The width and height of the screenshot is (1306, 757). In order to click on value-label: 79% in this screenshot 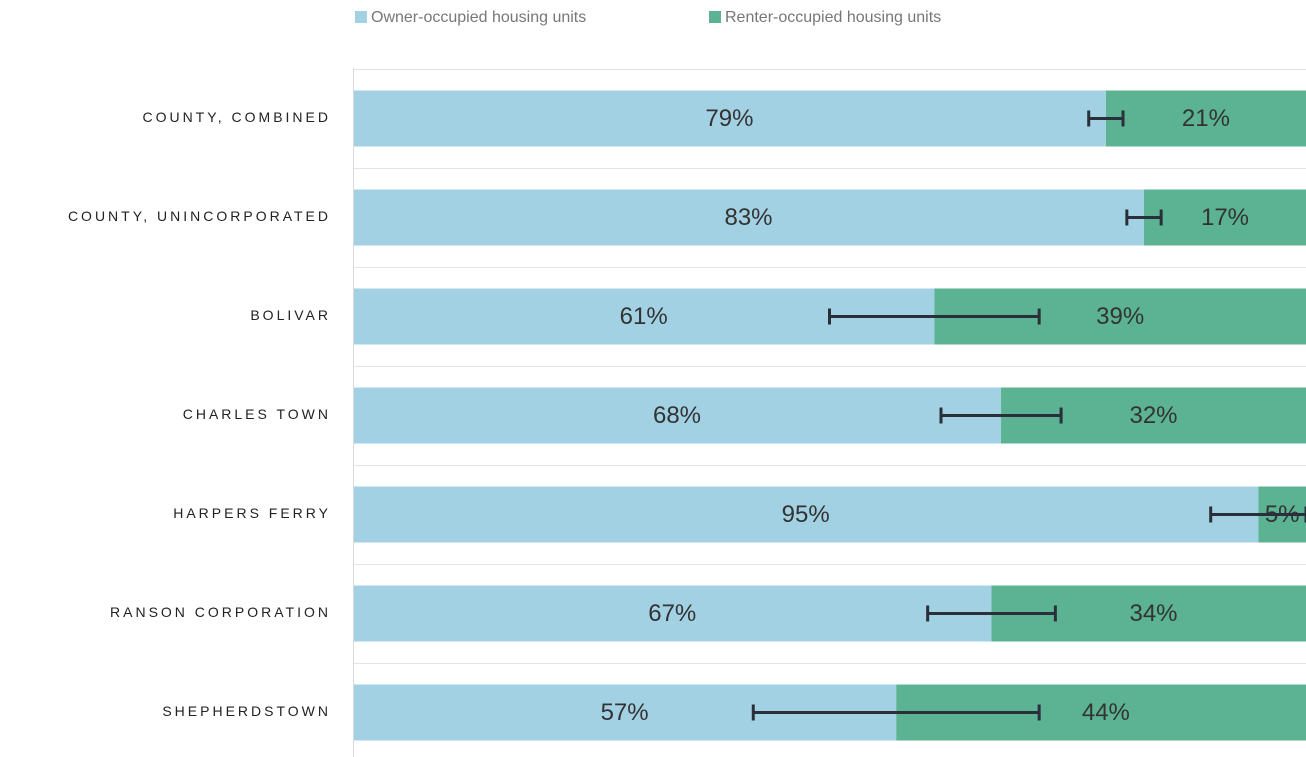, I will do `click(729, 118)`.